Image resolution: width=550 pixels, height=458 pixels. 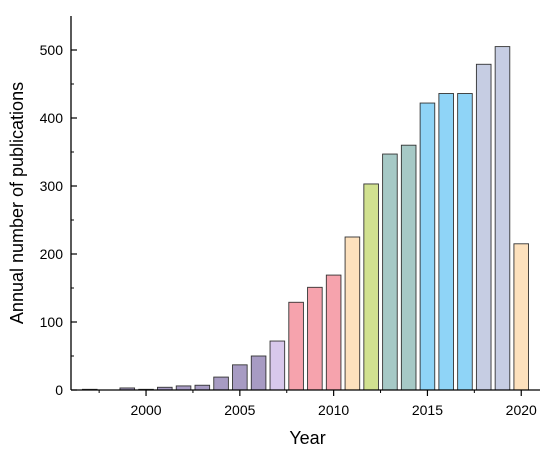 What do you see at coordinates (483, 227) in the screenshot?
I see `bar-2018` at bounding box center [483, 227].